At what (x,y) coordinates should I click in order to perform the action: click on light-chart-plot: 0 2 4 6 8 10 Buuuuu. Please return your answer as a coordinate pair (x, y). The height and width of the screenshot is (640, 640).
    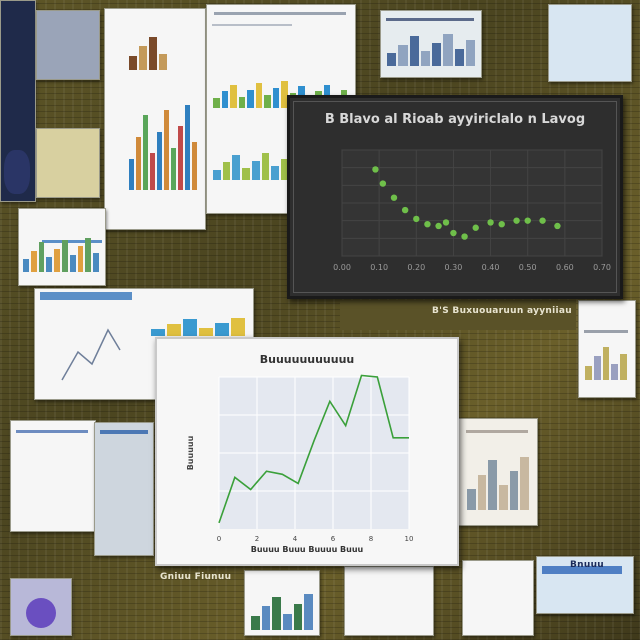
    Looking at the image, I should click on (300, 458).